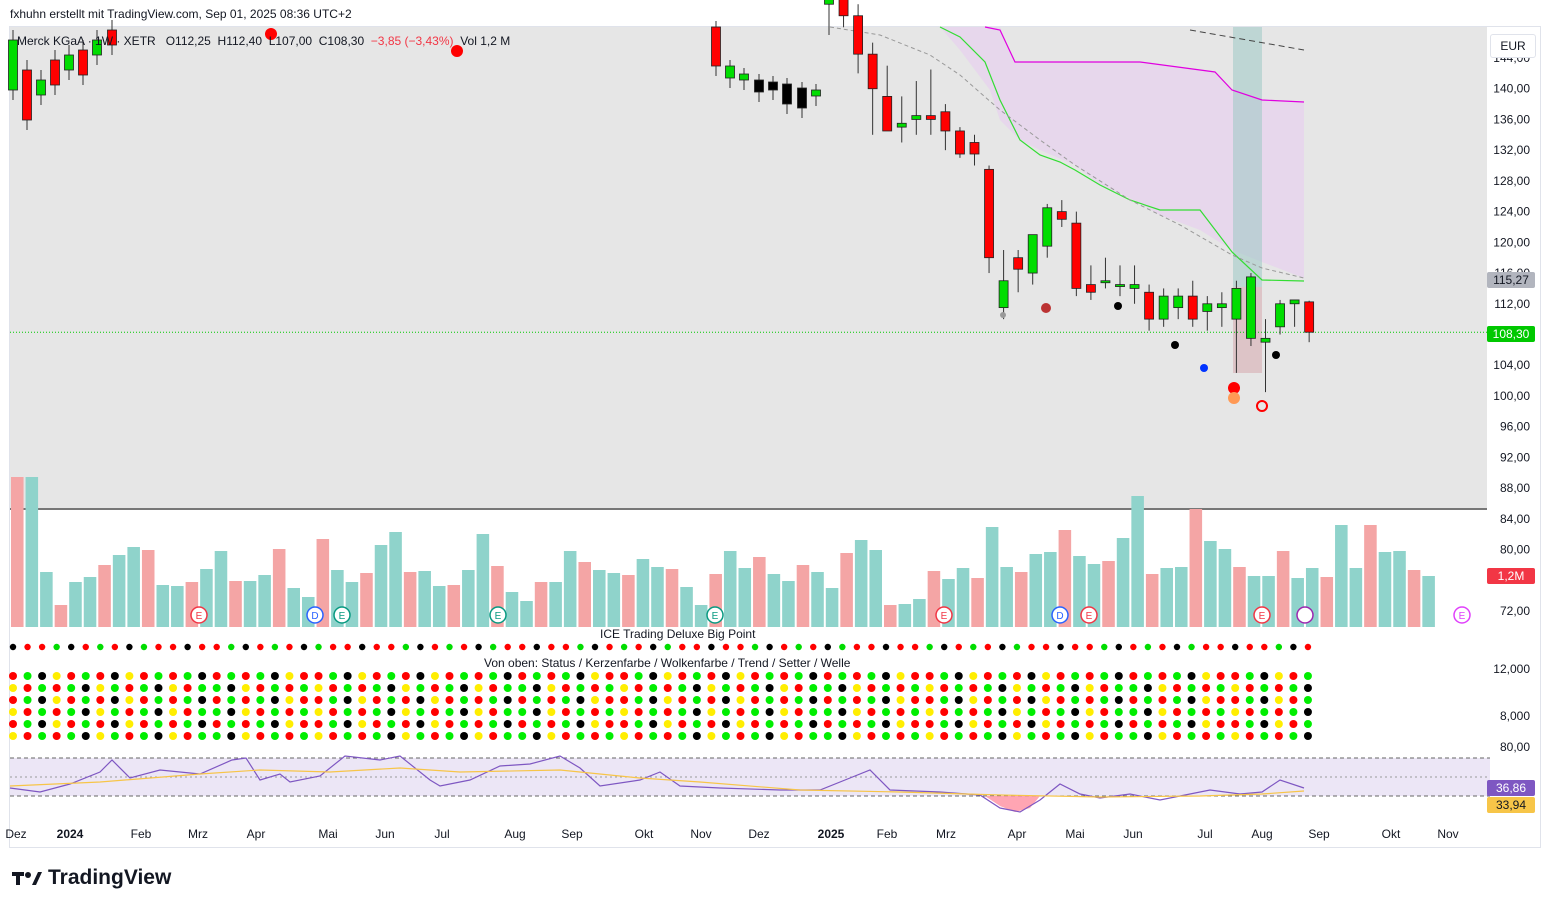 Image resolution: width=1551 pixels, height=909 pixels. What do you see at coordinates (1513, 46) in the screenshot?
I see `currency-button: EUR` at bounding box center [1513, 46].